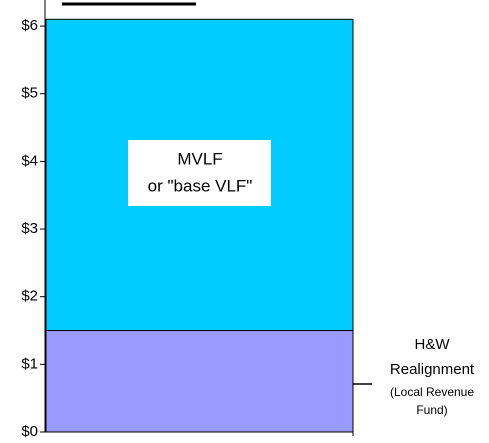 The width and height of the screenshot is (489, 443). I want to click on annotation: H&W, so click(433, 344).